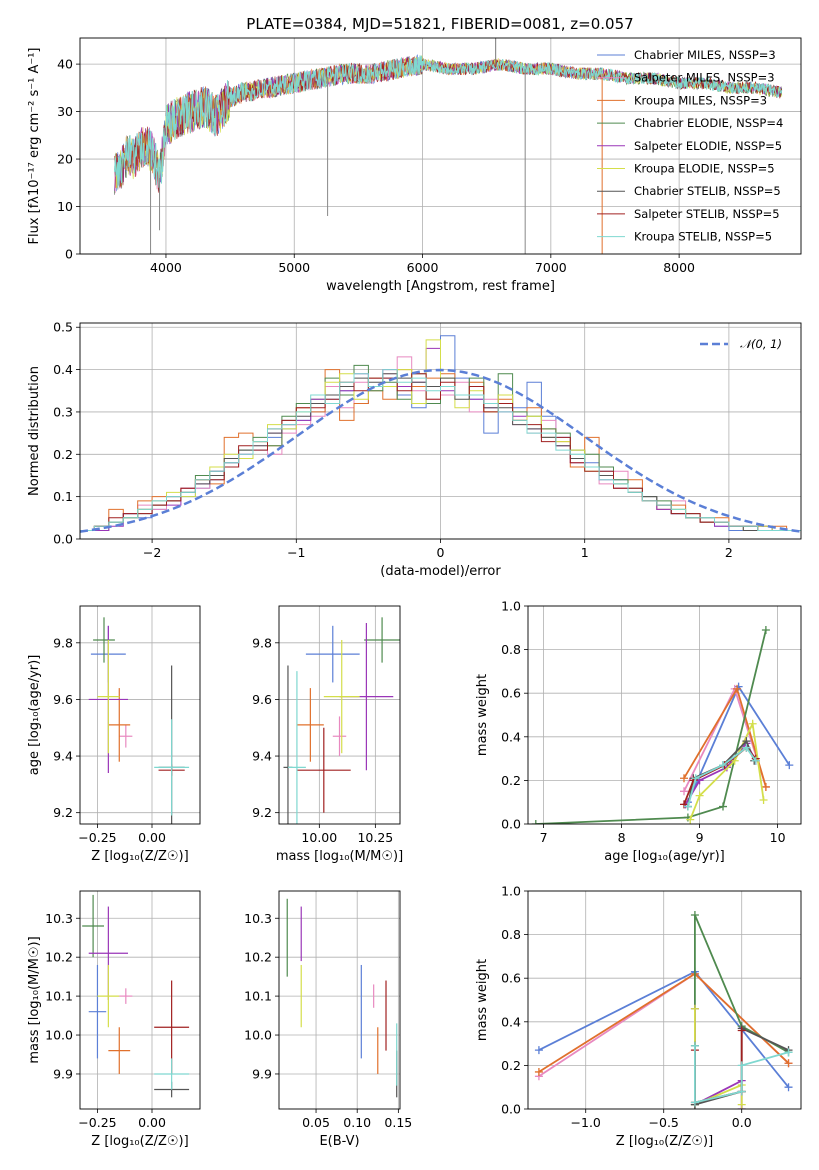  Describe the element at coordinates (440, 450) in the screenshot. I see `normal-reference-curve` at that location.